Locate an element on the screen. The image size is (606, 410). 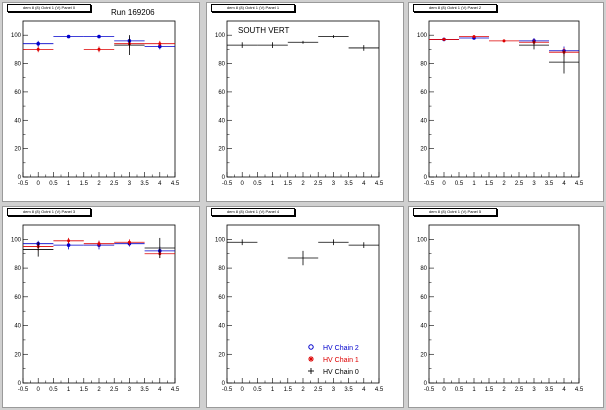
run-label: Run 169206 is located at coordinates (133, 12).